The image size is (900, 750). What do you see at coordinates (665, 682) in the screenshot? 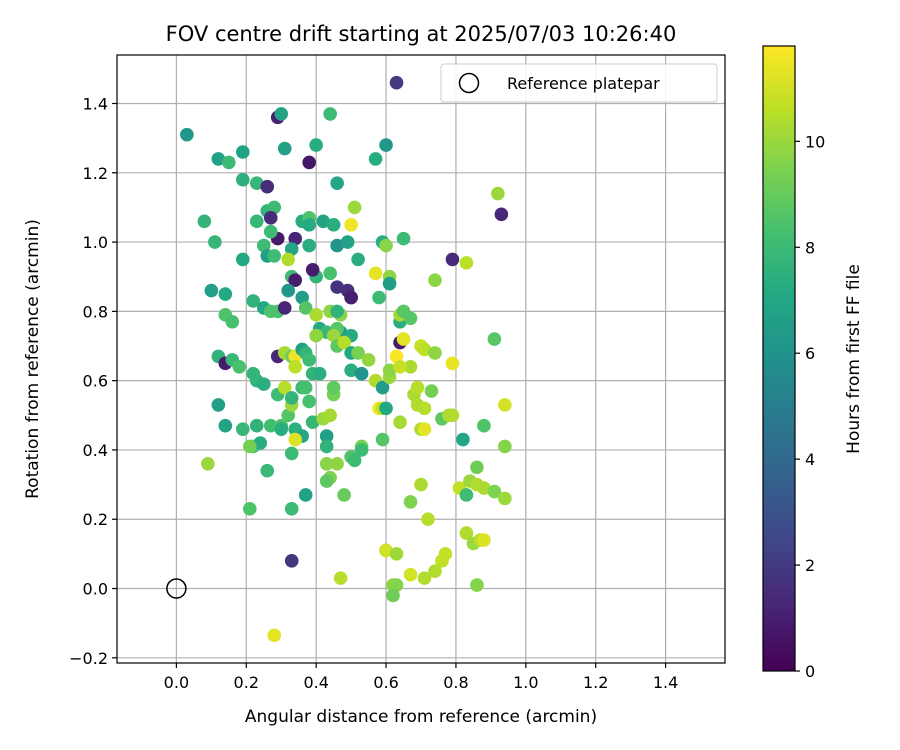
I see `x-tick-label: 1.4` at bounding box center [665, 682].